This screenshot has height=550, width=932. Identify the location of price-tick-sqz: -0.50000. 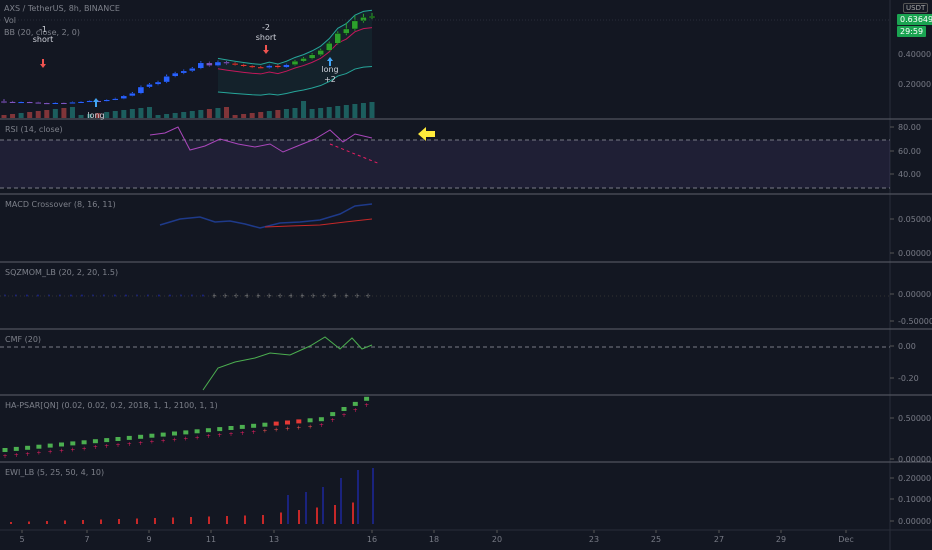
(915, 321).